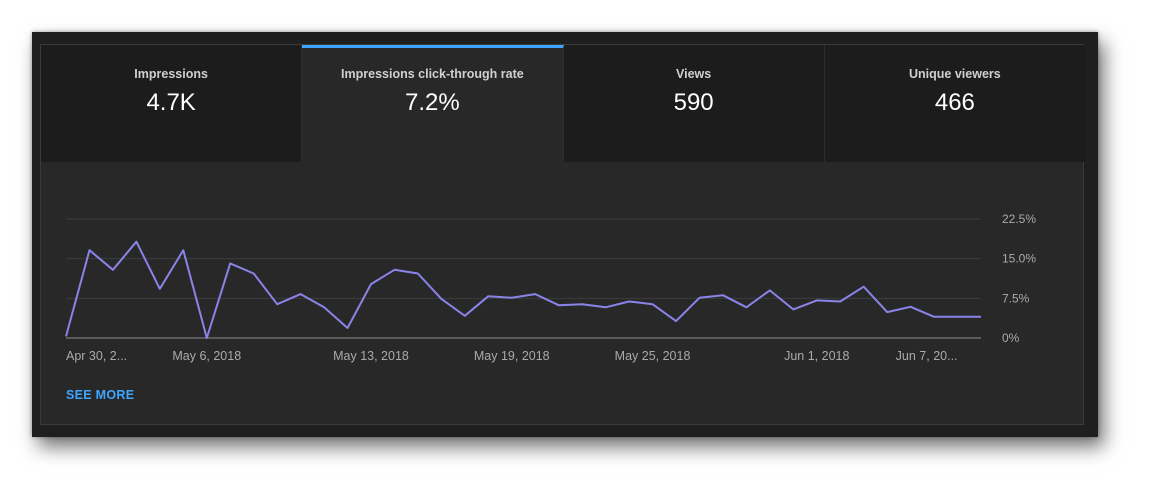 The image size is (1163, 502). I want to click on x-tick-label: May 25, 2018, so click(653, 356).